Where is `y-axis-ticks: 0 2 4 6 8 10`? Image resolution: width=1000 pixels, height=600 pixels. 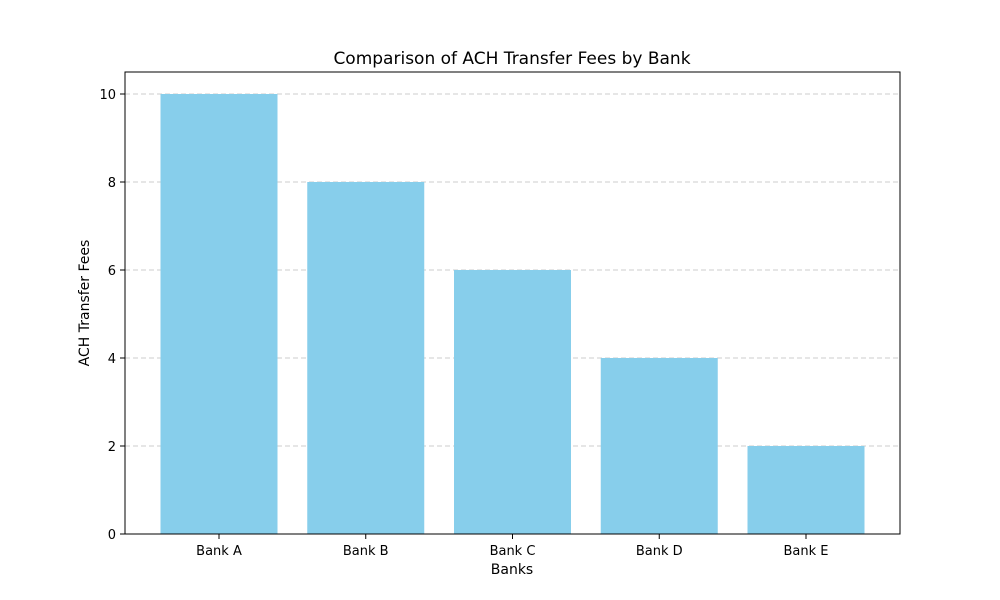 y-axis-ticks: 0 2 4 6 8 10 is located at coordinates (112, 315).